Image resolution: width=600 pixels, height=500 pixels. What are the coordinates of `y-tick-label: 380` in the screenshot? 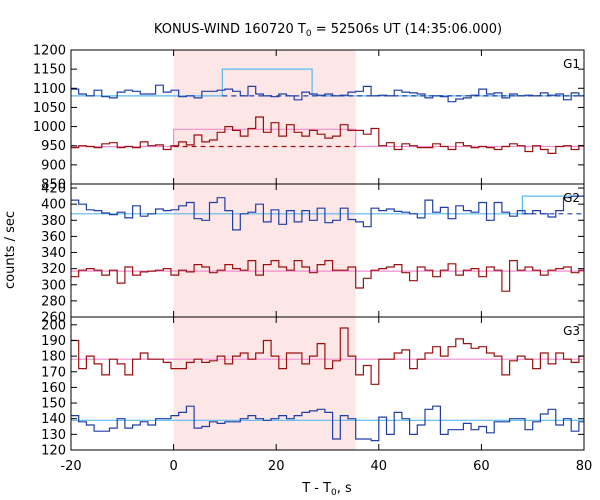 It's located at (53, 221).